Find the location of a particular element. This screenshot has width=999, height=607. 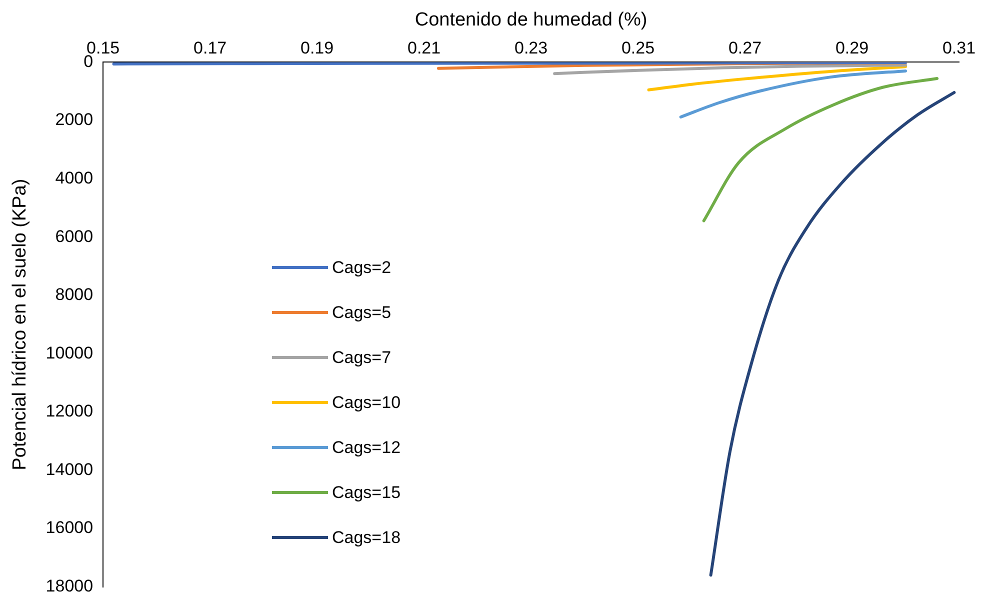

legend-label: Cags=18 is located at coordinates (366, 538).